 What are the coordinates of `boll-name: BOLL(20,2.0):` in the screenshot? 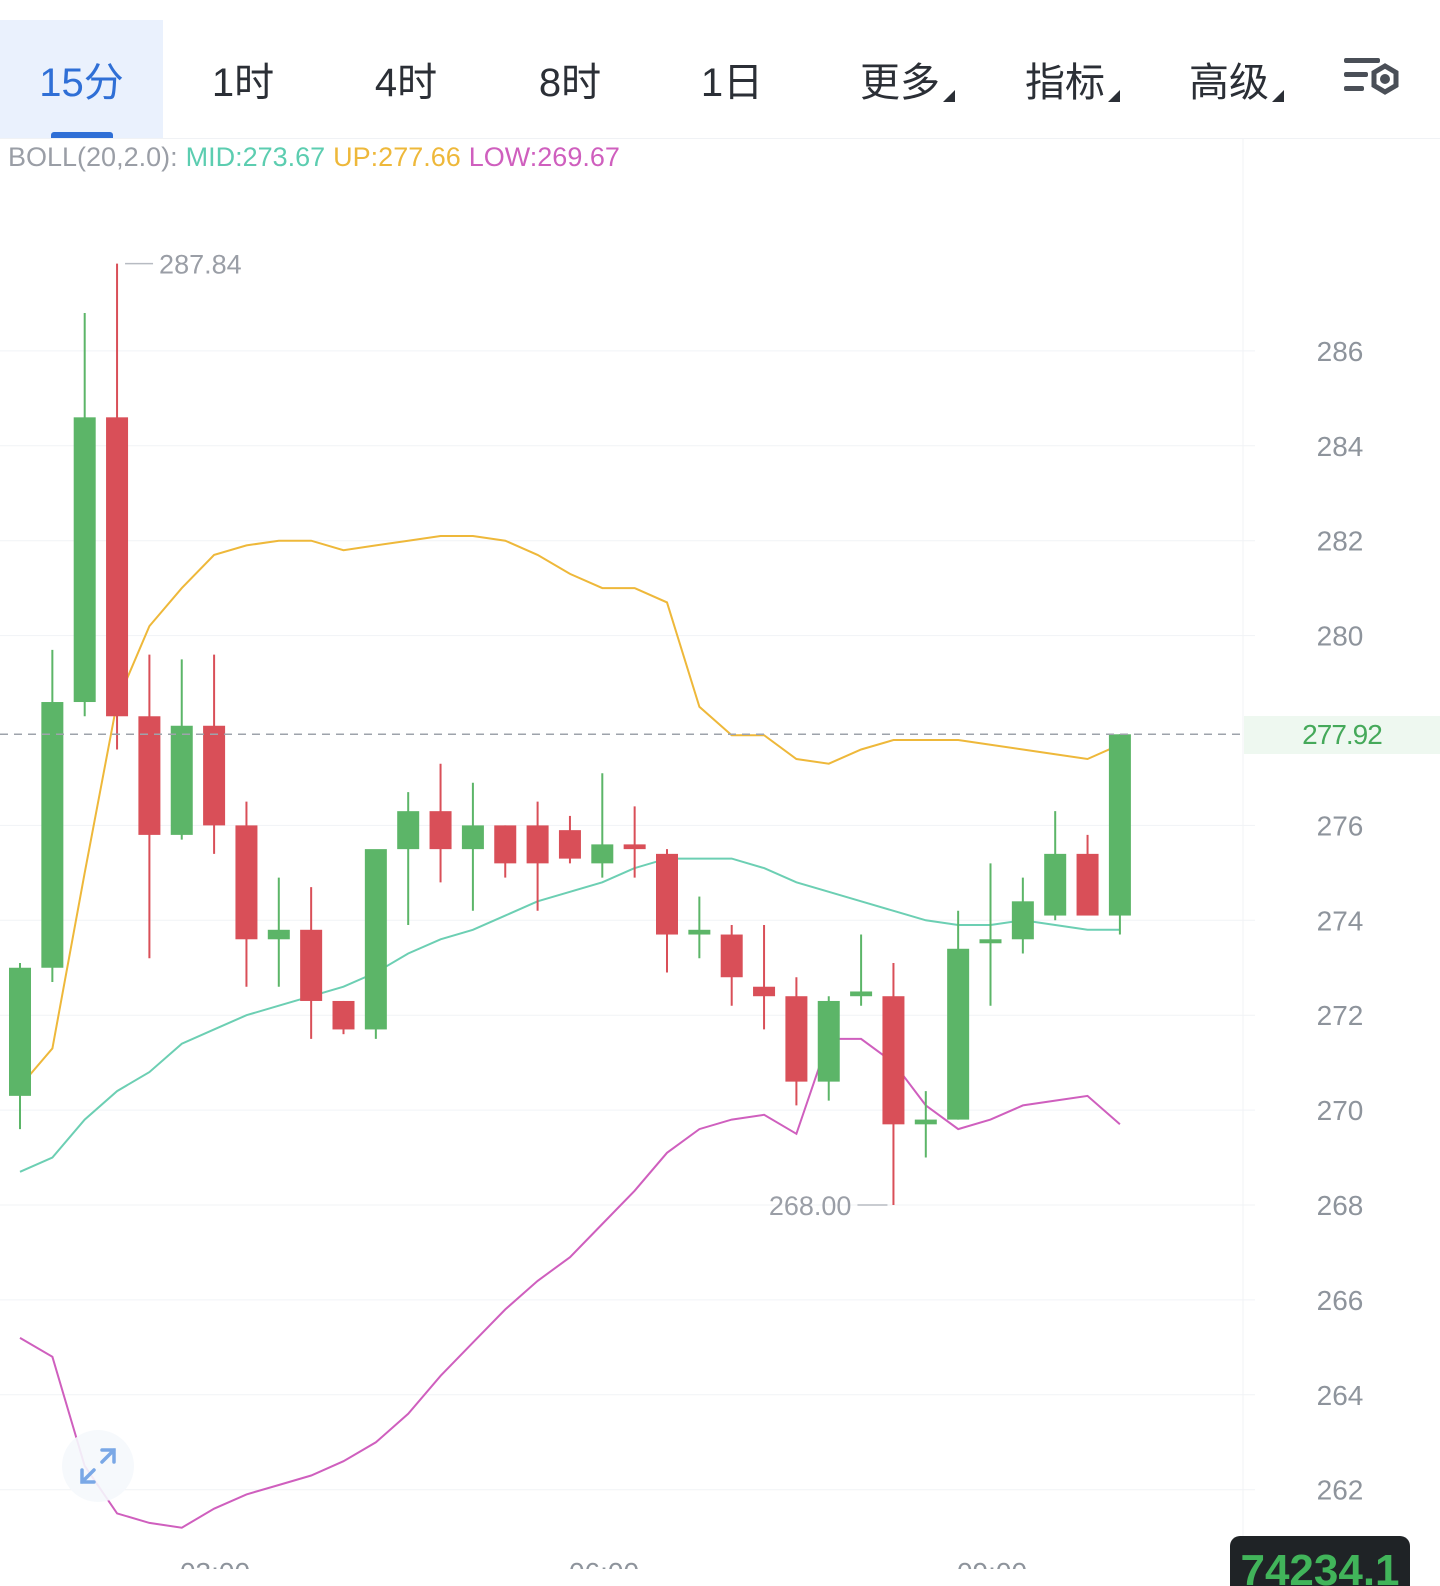 It's located at (93, 157).